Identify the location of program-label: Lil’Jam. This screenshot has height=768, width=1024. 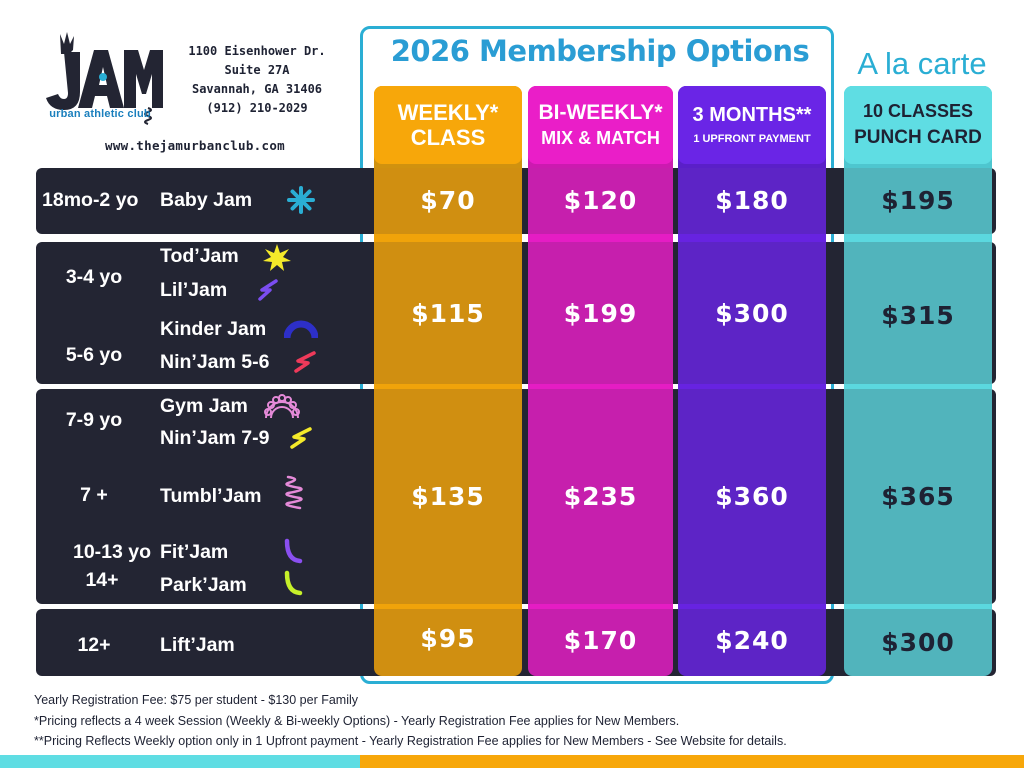
(194, 290).